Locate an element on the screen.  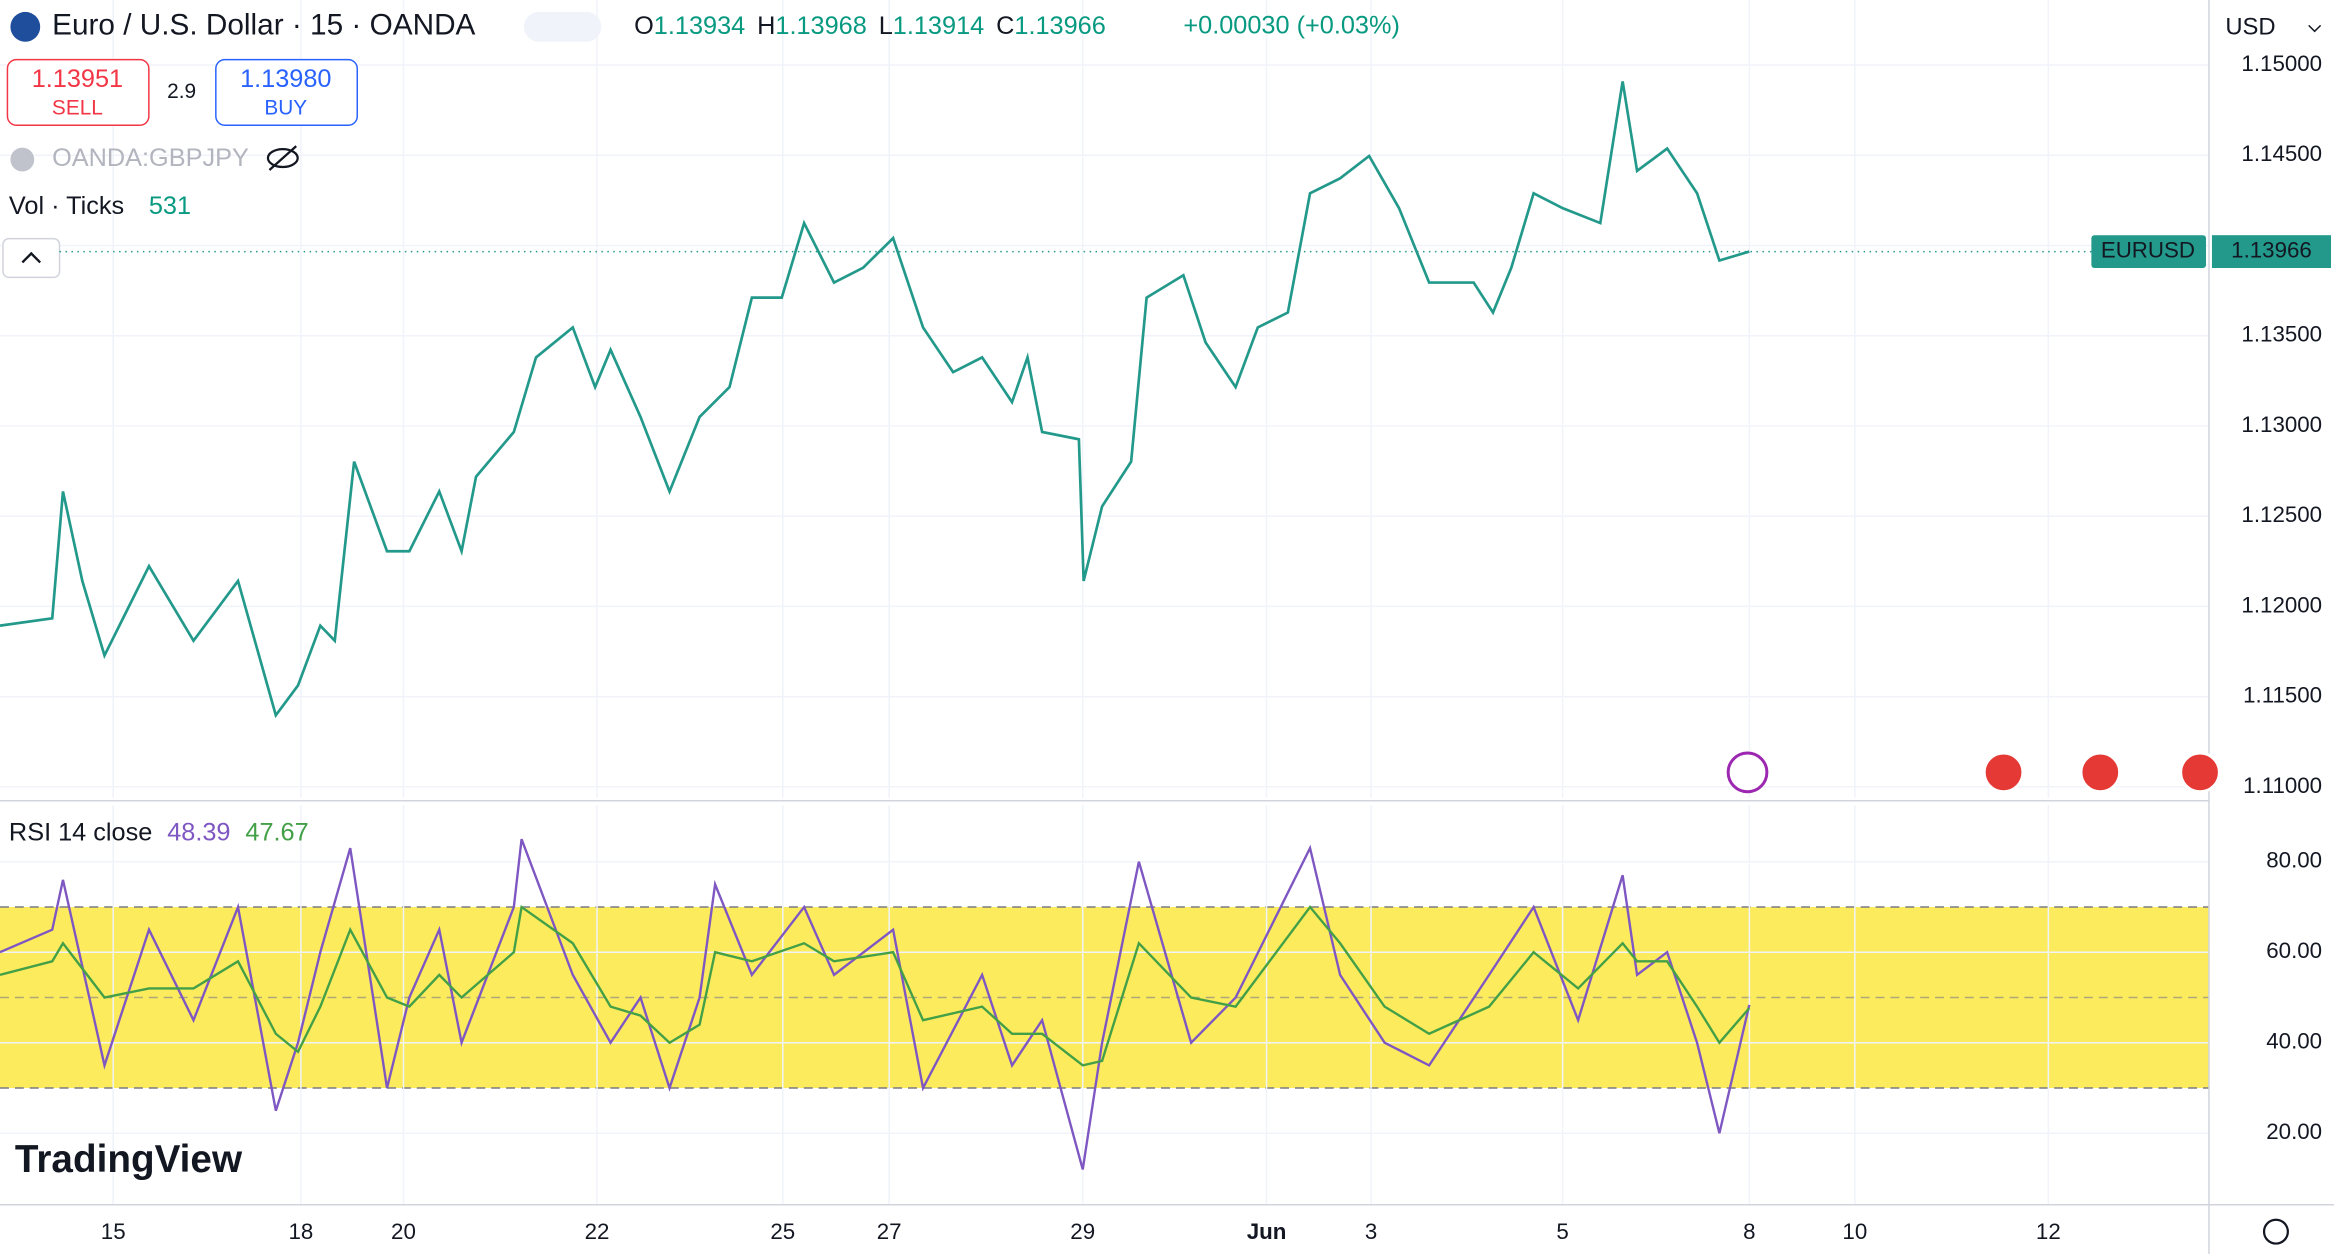
collapse-icon is located at coordinates (31, 257).